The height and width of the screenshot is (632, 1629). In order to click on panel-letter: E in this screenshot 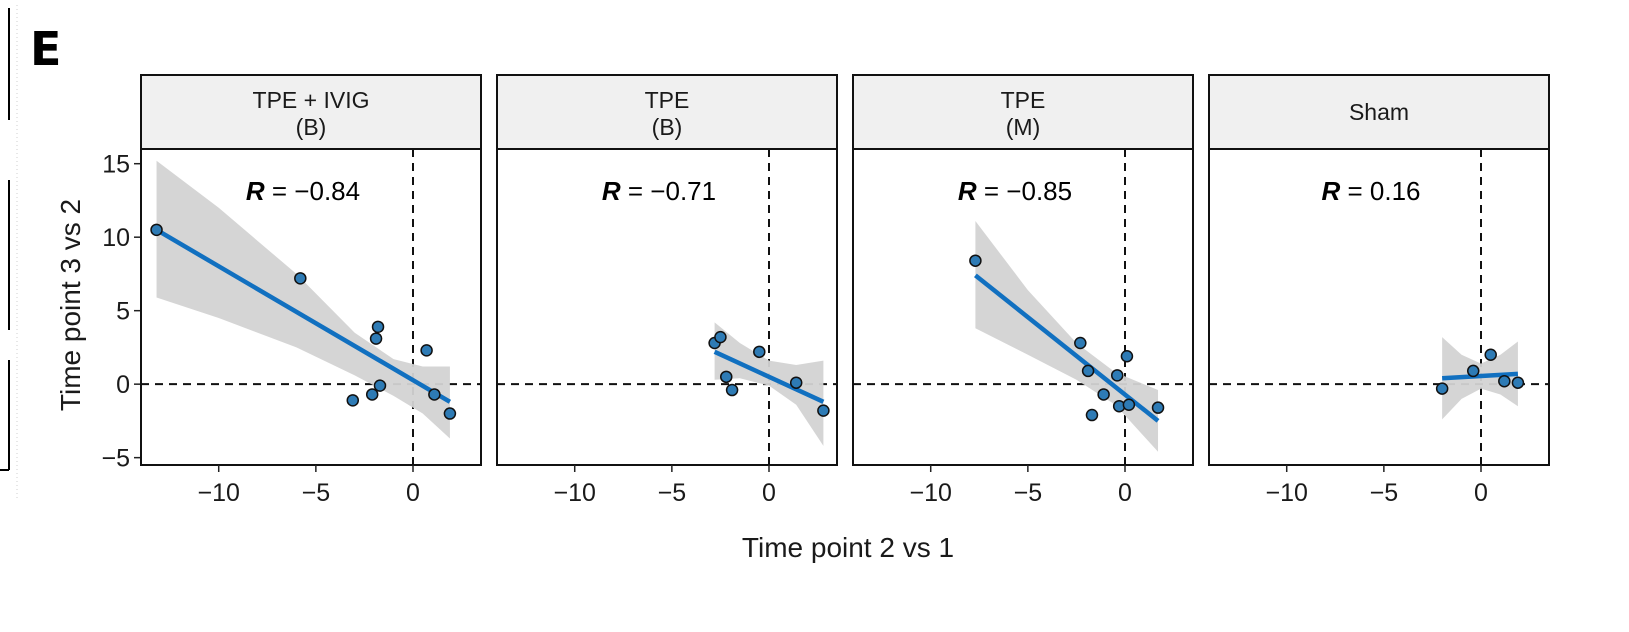, I will do `click(45, 49)`.